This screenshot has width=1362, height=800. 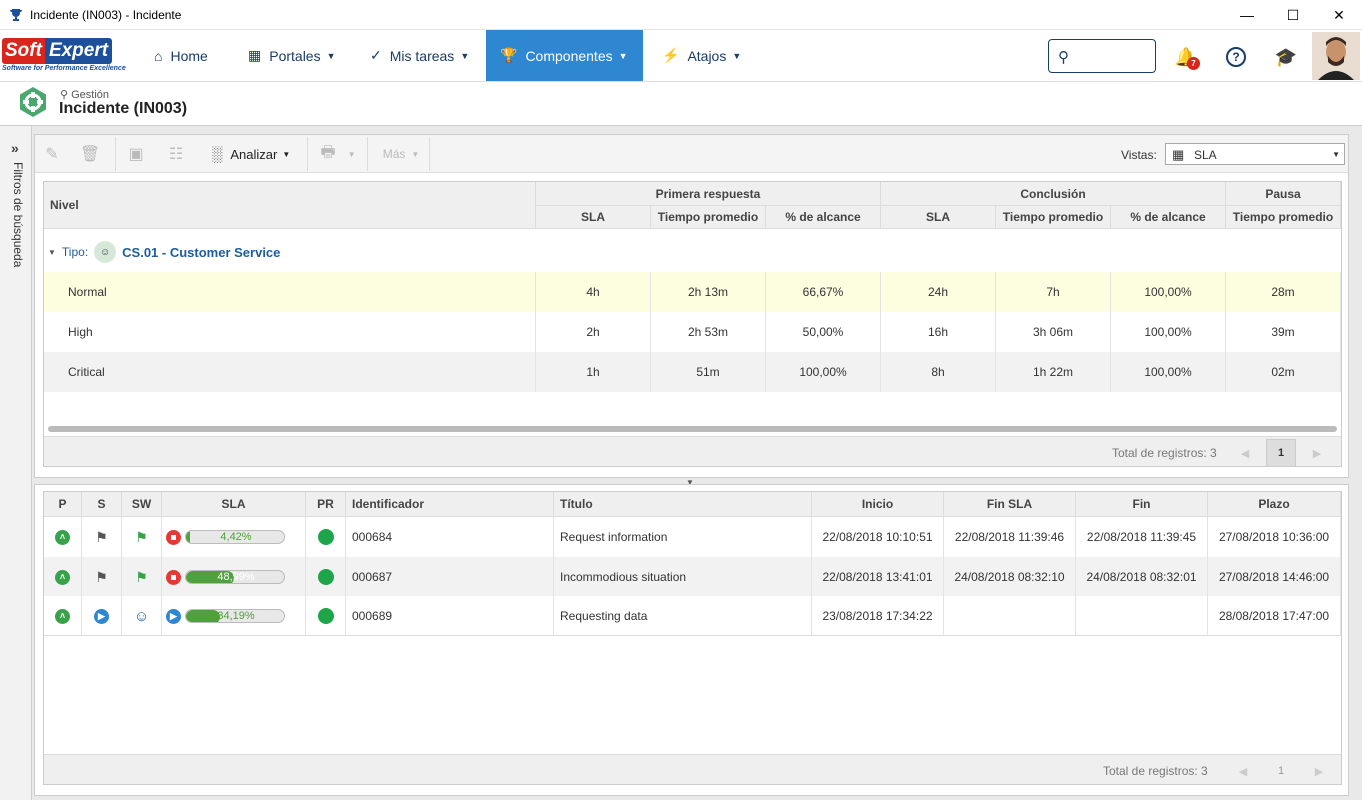 I want to click on print-button: 🖶 ▼, so click(x=338, y=154).